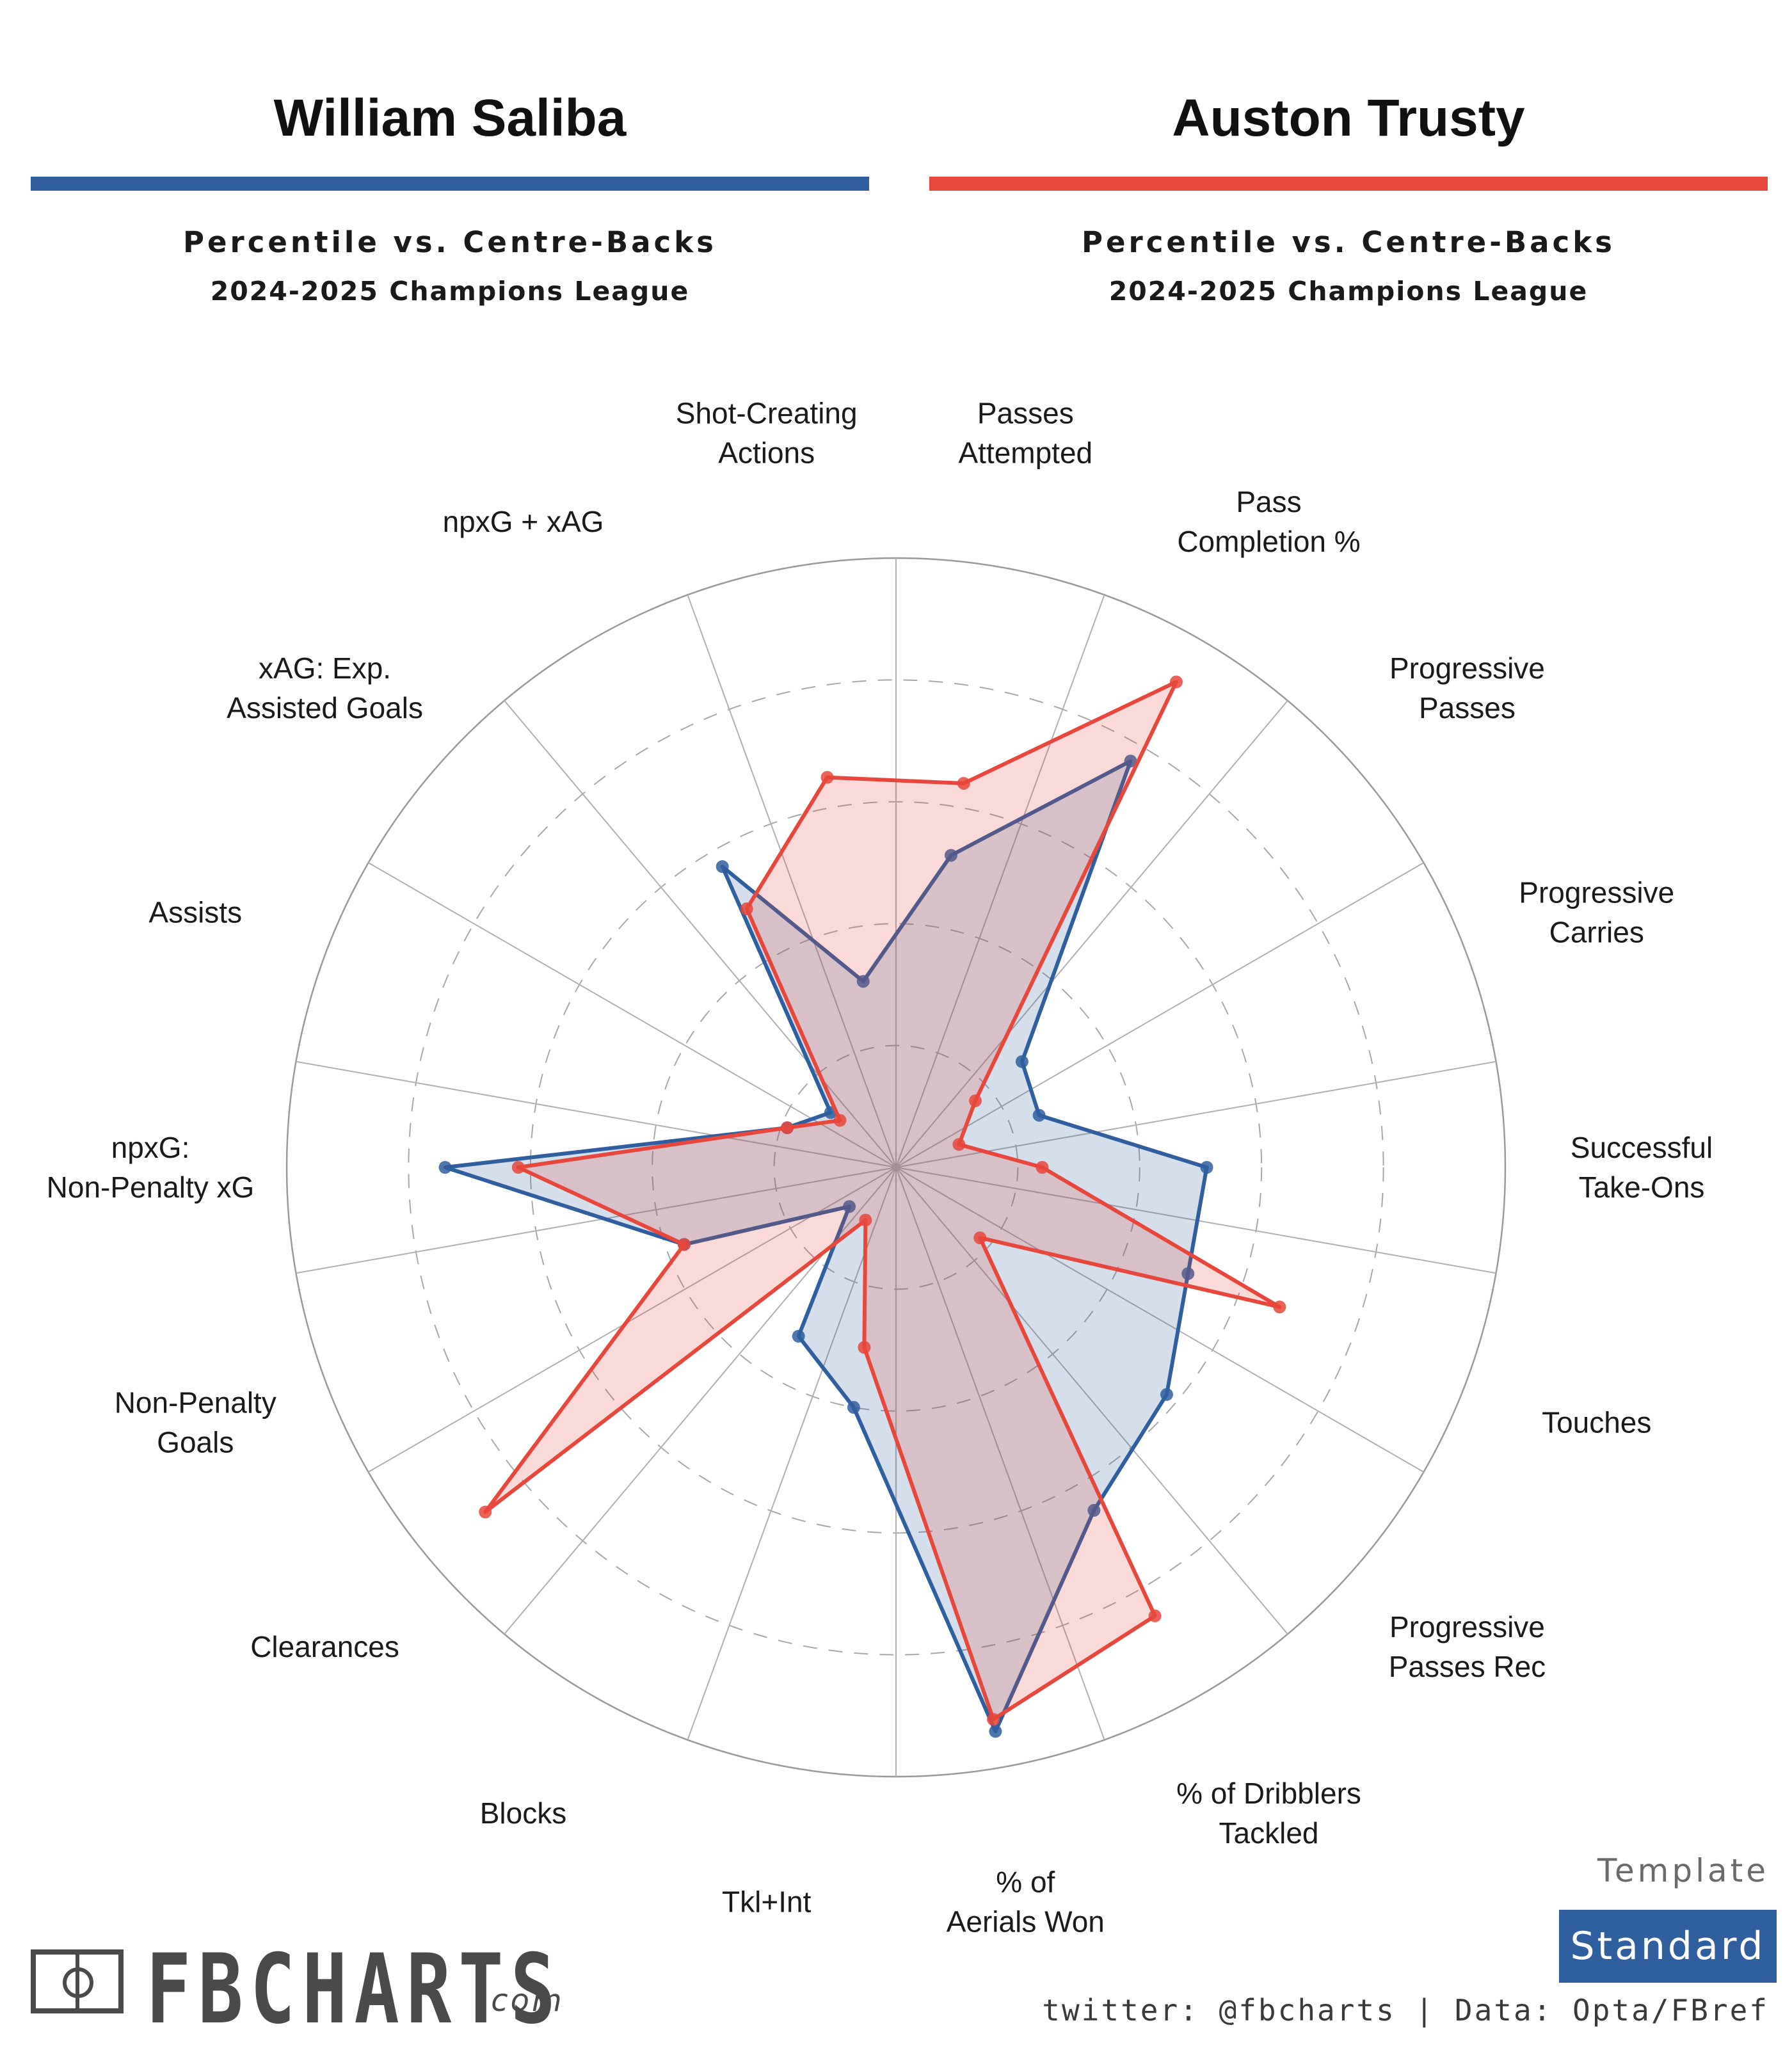  I want to click on axis-label: % of Aerials Won, so click(1026, 1901).